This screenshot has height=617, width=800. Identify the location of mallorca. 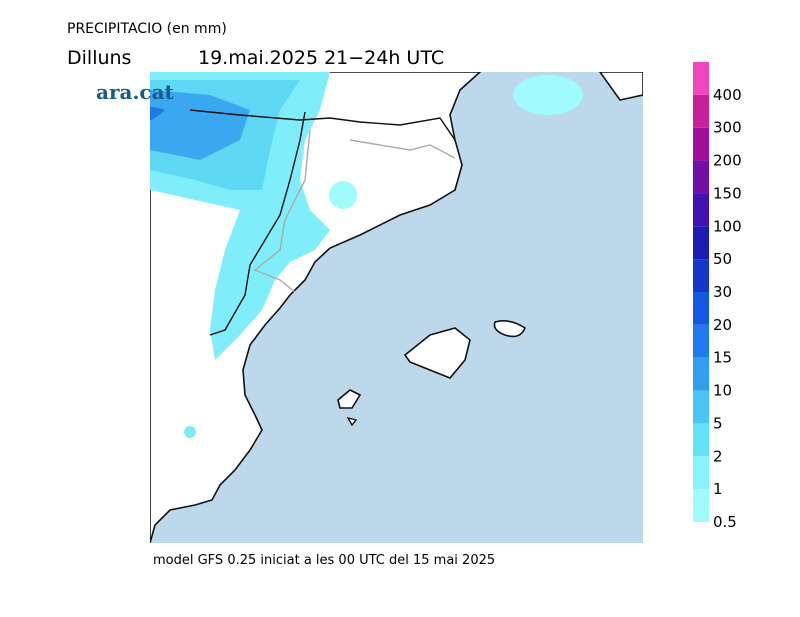
(437, 353).